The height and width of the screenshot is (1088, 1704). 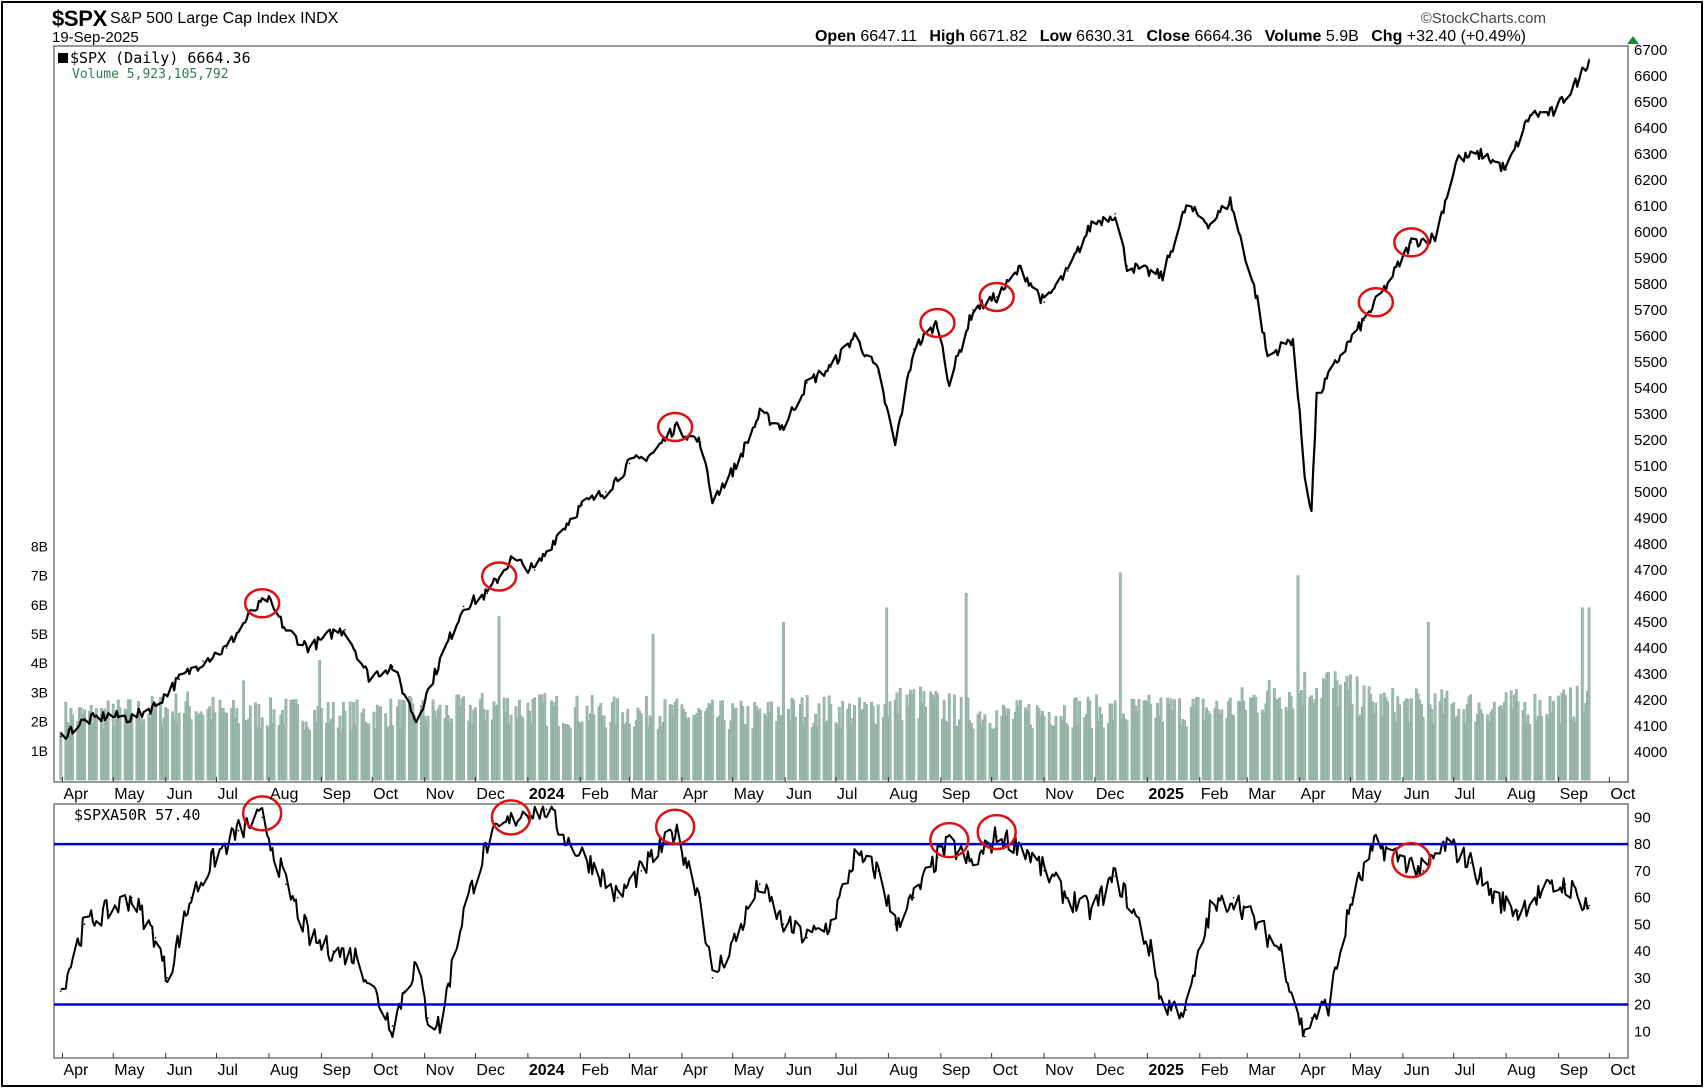 What do you see at coordinates (1650, 258) in the screenshot?
I see `price-tick-label: 5900` at bounding box center [1650, 258].